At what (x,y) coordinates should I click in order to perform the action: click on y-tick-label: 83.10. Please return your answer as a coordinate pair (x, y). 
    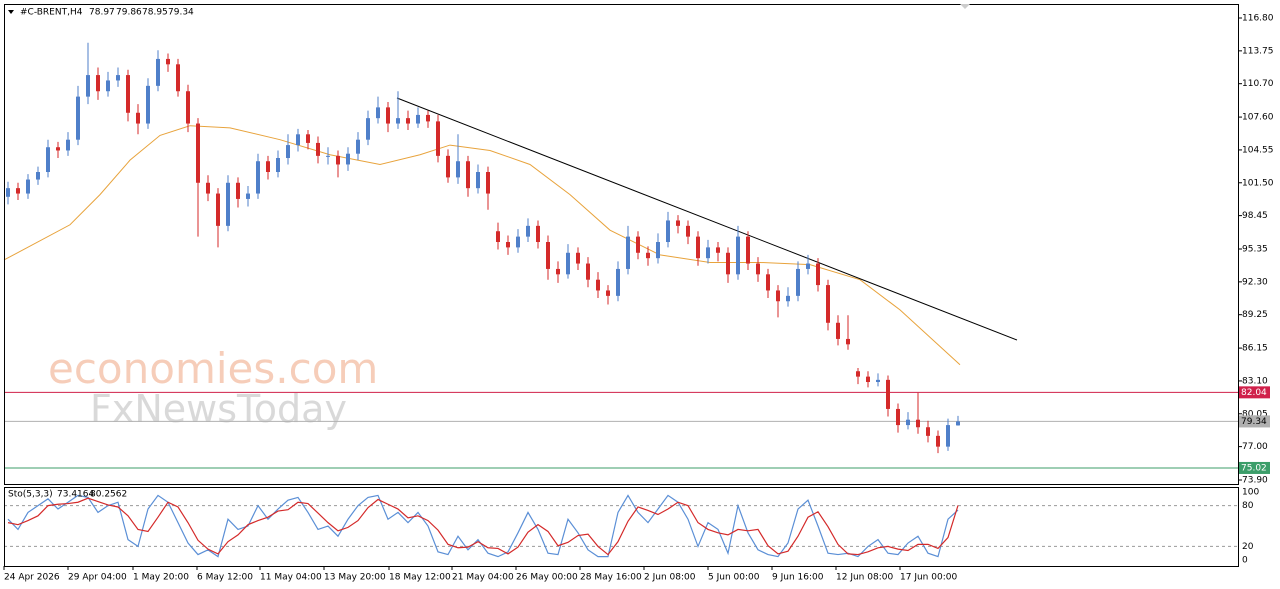
    Looking at the image, I should click on (1255, 381).